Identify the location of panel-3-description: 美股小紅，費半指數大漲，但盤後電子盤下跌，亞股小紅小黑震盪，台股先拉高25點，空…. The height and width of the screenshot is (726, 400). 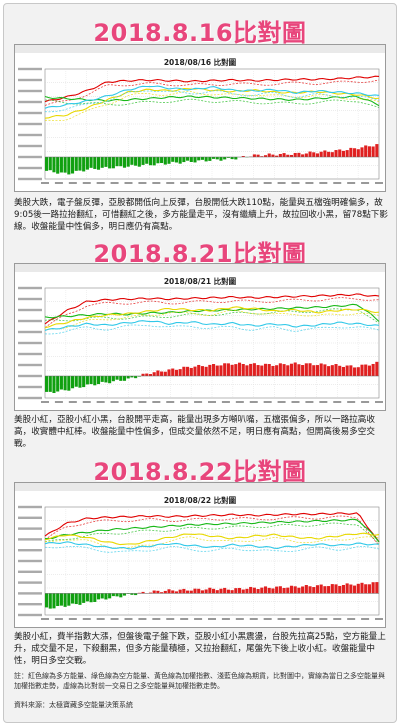
(201, 649).